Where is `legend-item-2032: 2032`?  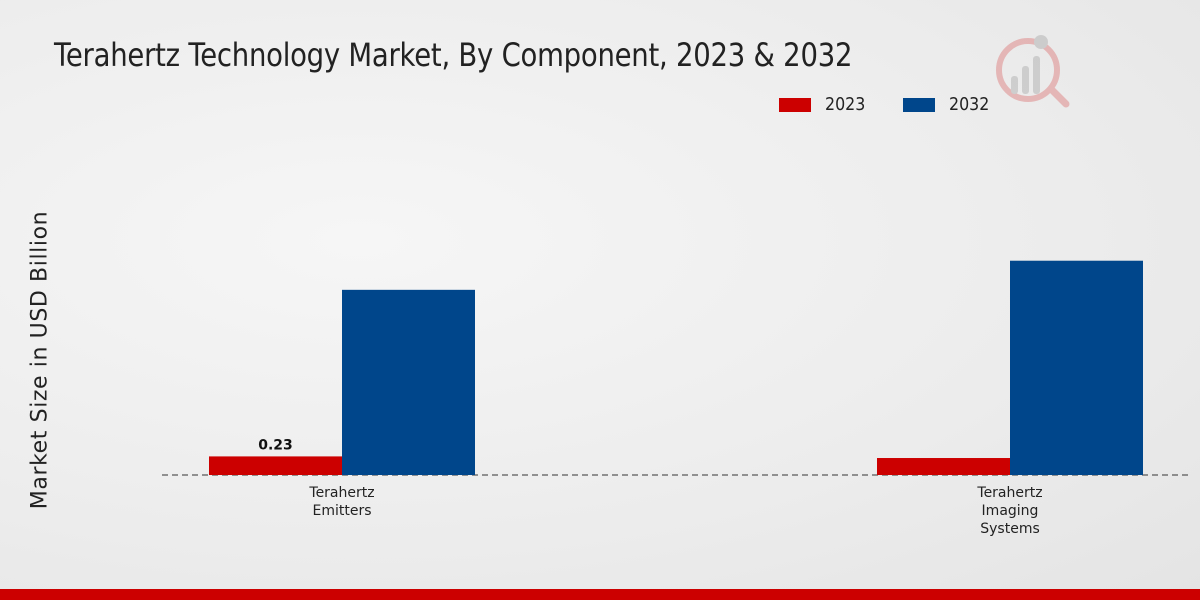
legend-item-2032: 2032 is located at coordinates (948, 104).